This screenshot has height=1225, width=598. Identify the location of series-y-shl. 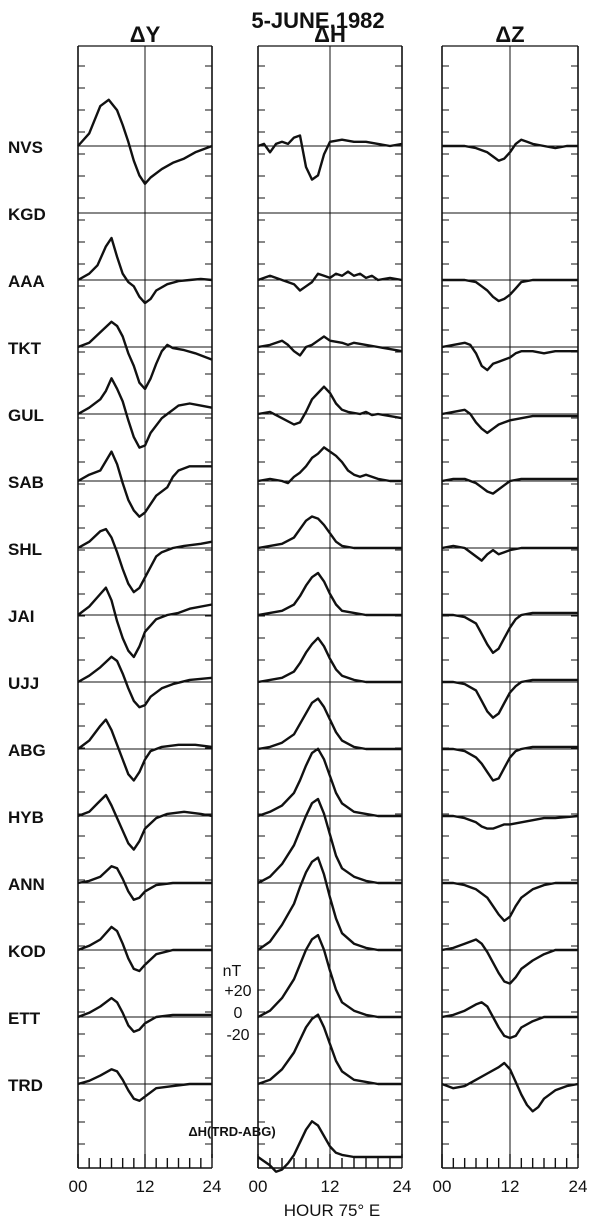
(145, 560).